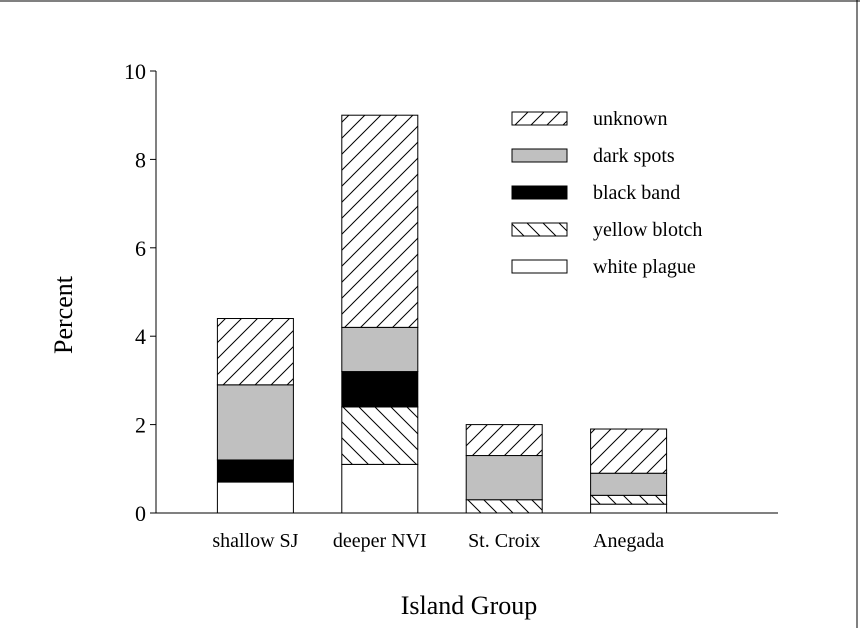 This screenshot has height=633, width=860. Describe the element at coordinates (634, 156) in the screenshot. I see `legend-label: dark spots` at that location.